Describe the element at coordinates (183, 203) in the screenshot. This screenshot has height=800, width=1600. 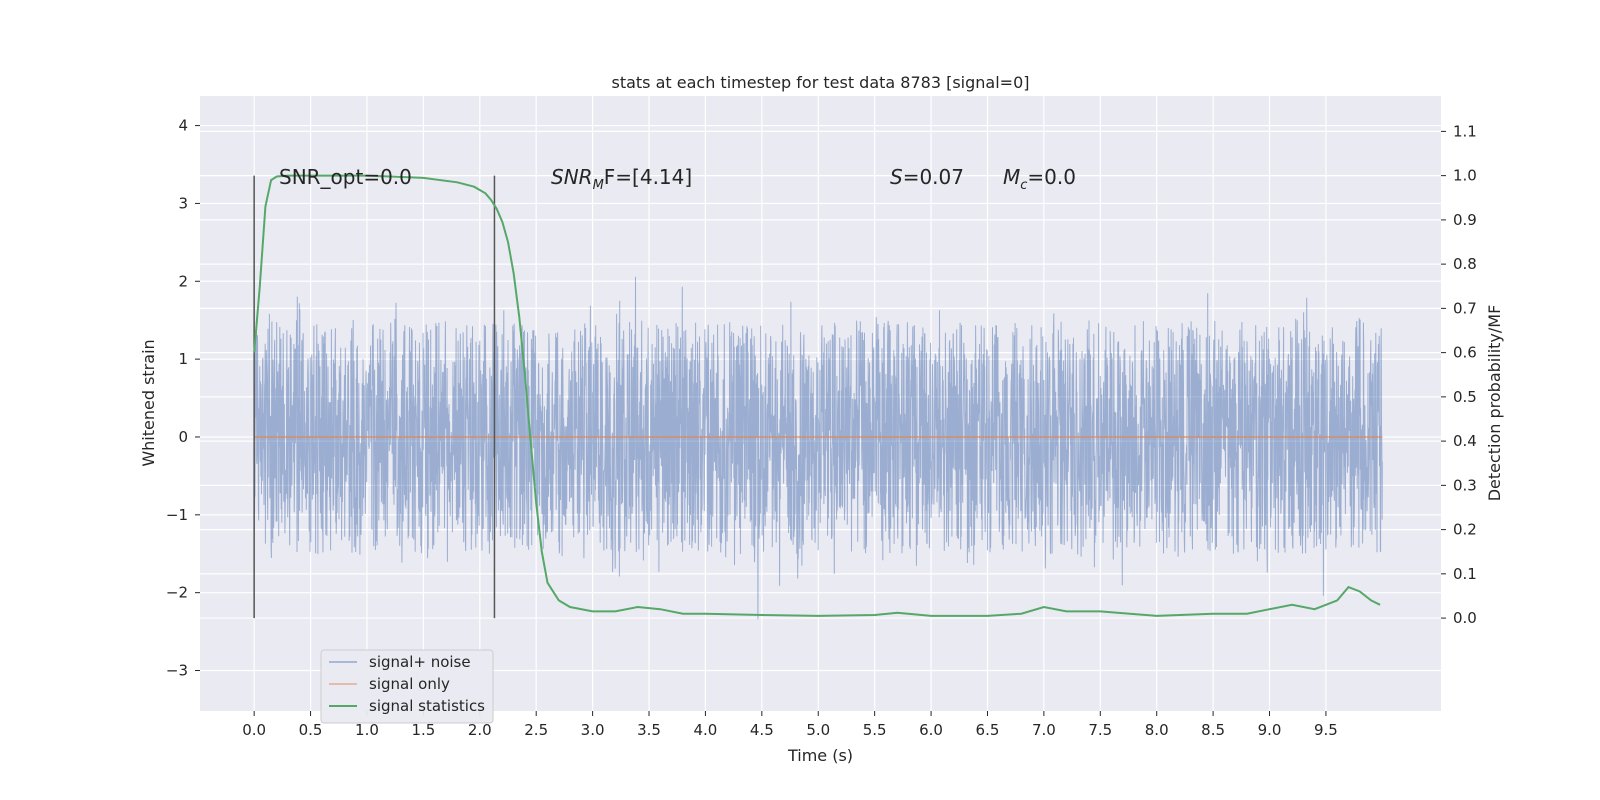
I see `y-tick-label: 3` at that location.